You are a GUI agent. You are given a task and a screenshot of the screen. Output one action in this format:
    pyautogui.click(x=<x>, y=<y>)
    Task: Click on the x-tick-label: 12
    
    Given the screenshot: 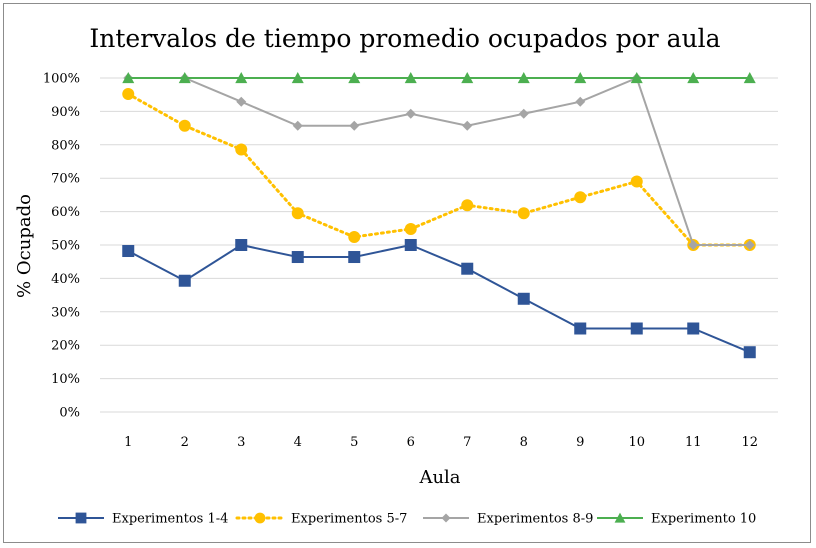 What is the action you would take?
    pyautogui.click(x=749, y=442)
    